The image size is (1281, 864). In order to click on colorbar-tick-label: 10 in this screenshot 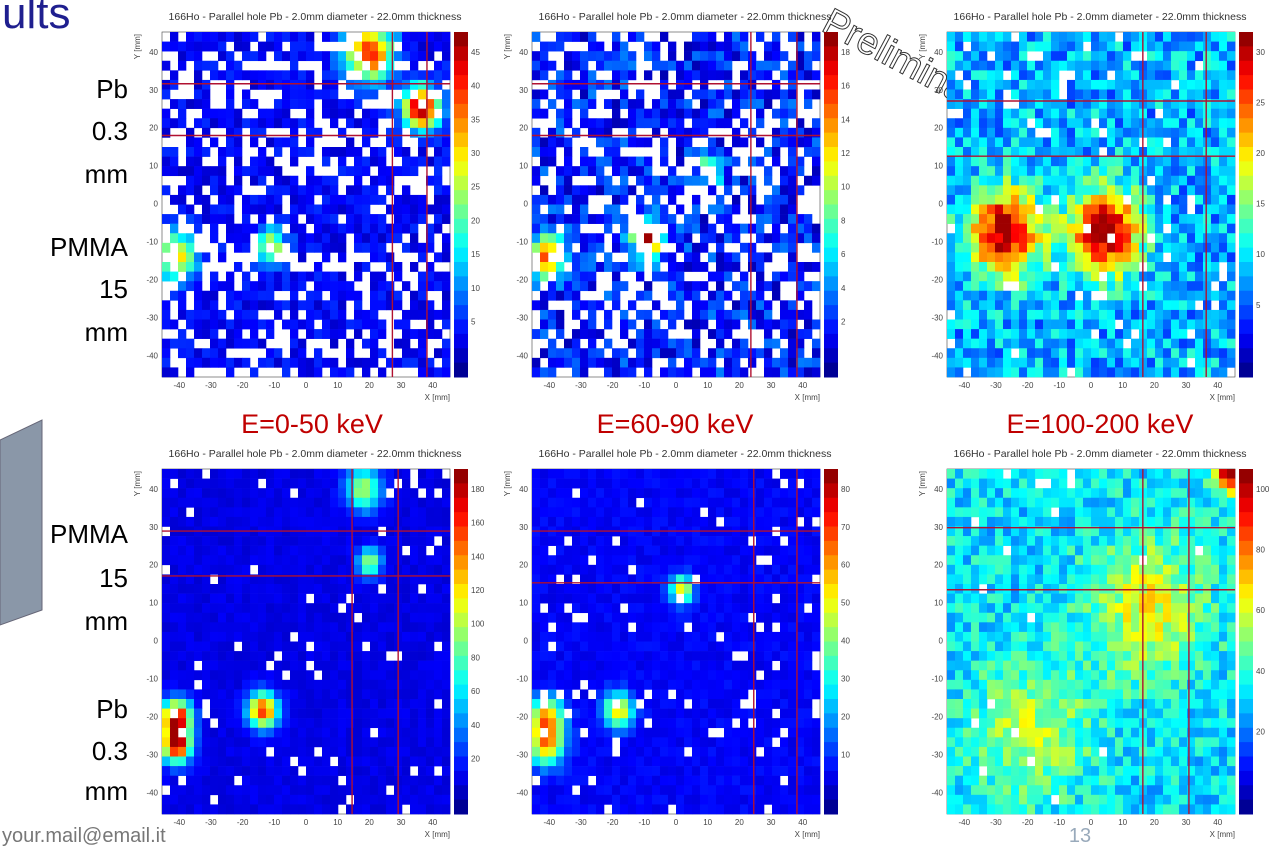, I will do `click(1260, 254)`.